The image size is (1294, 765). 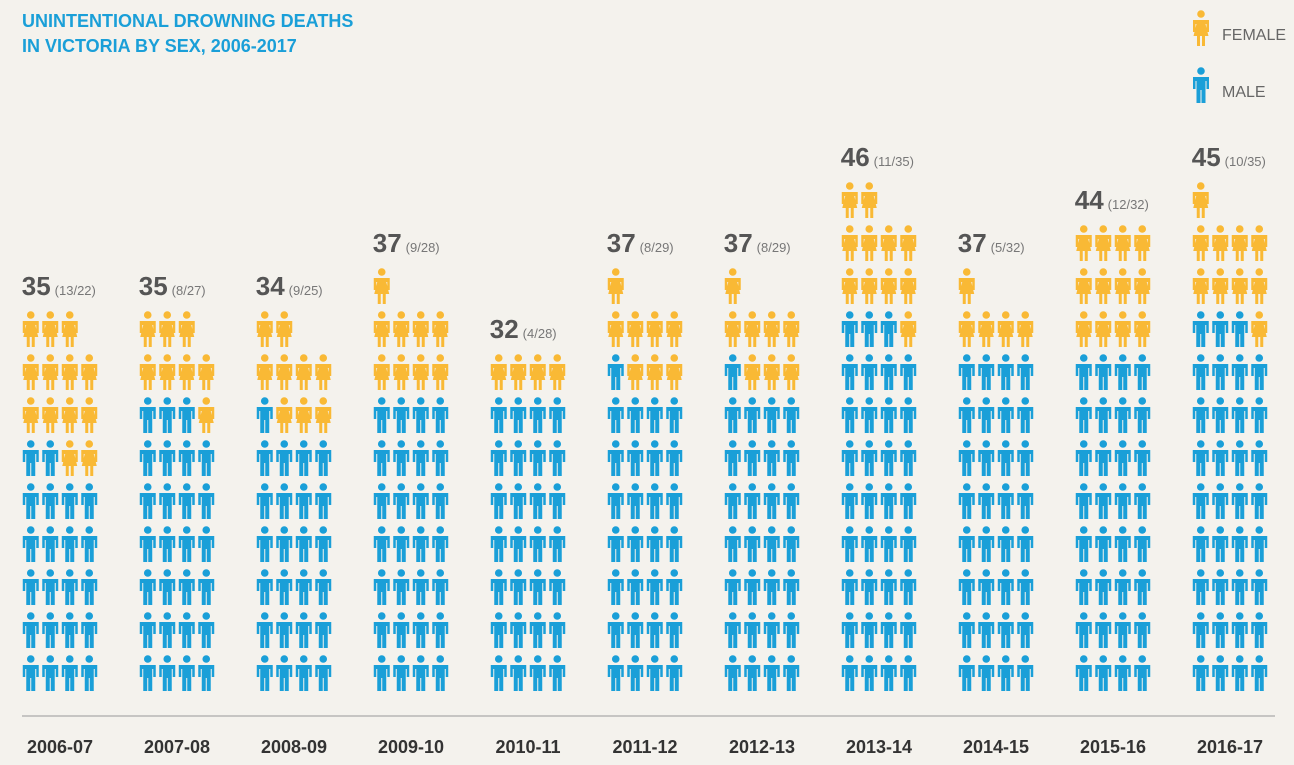 I want to click on legend-item: MALE, so click(x=1229, y=85).